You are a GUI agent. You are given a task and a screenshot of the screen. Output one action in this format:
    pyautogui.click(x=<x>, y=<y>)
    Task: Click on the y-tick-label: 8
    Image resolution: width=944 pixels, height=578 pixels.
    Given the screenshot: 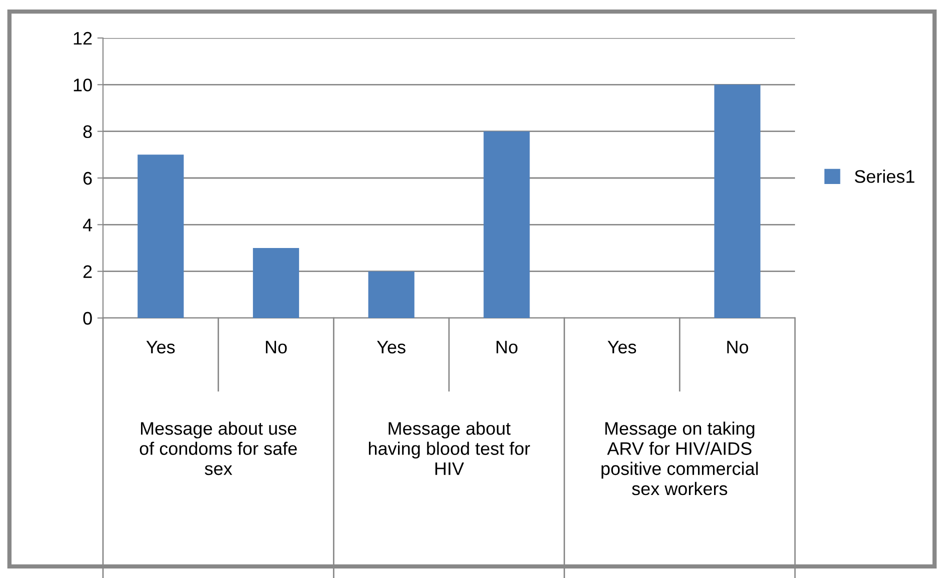 What is the action you would take?
    pyautogui.click(x=87, y=131)
    